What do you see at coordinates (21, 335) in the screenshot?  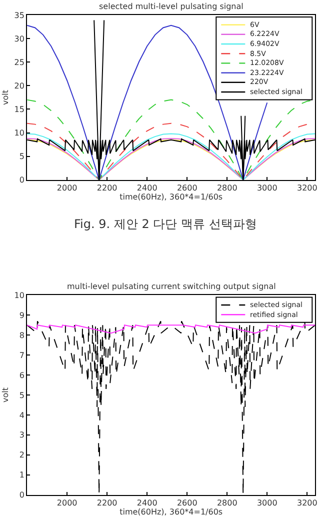 I see `y-tick-label: 8` at bounding box center [21, 335].